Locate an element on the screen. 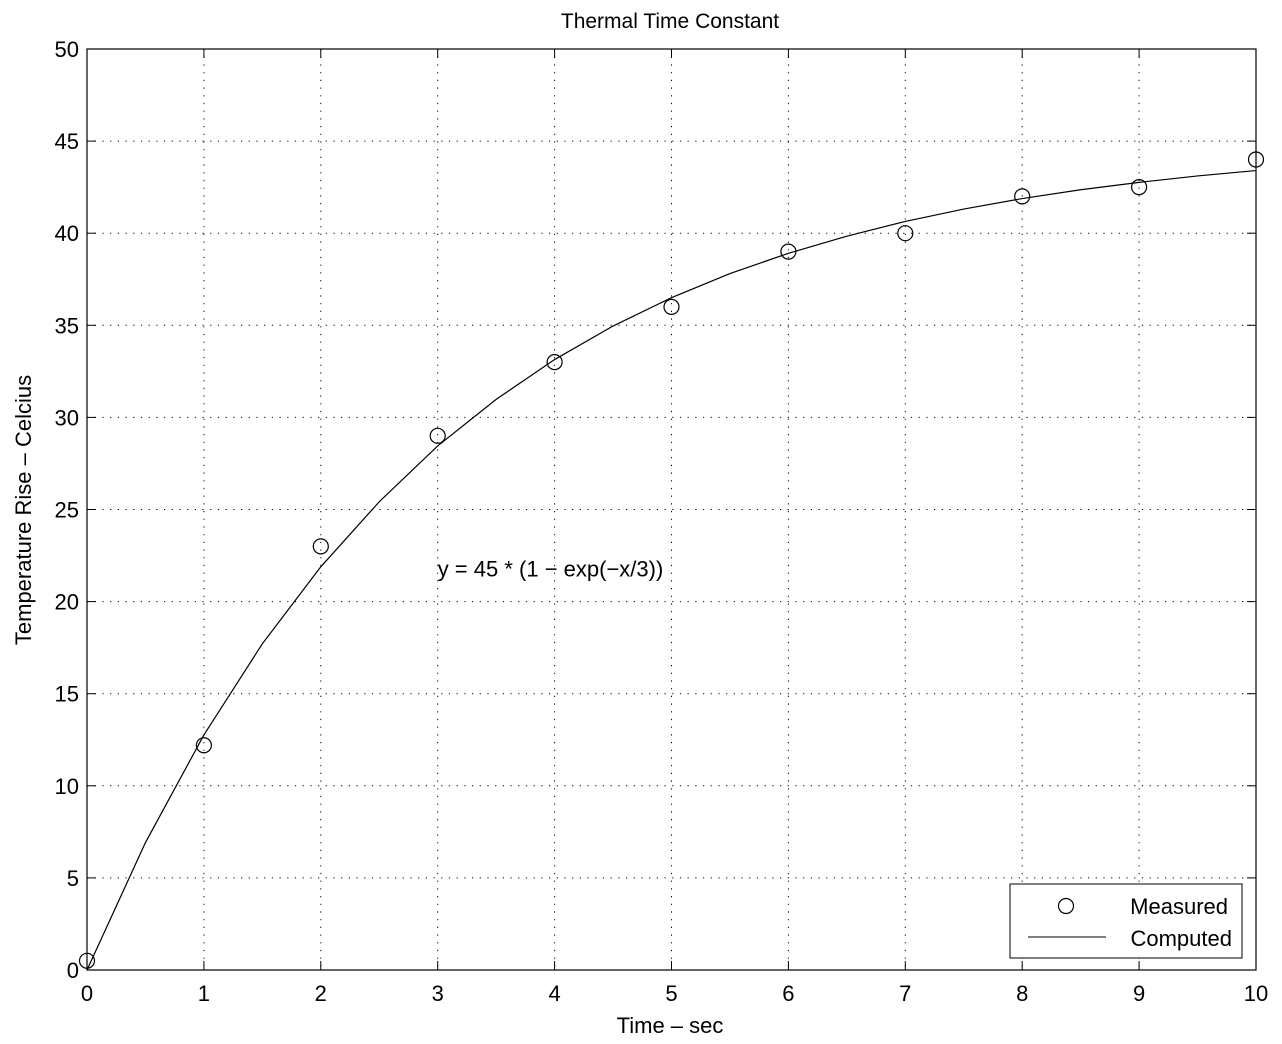 This screenshot has width=1282, height=1044. y-tick-label: 45 is located at coordinates (67, 141).